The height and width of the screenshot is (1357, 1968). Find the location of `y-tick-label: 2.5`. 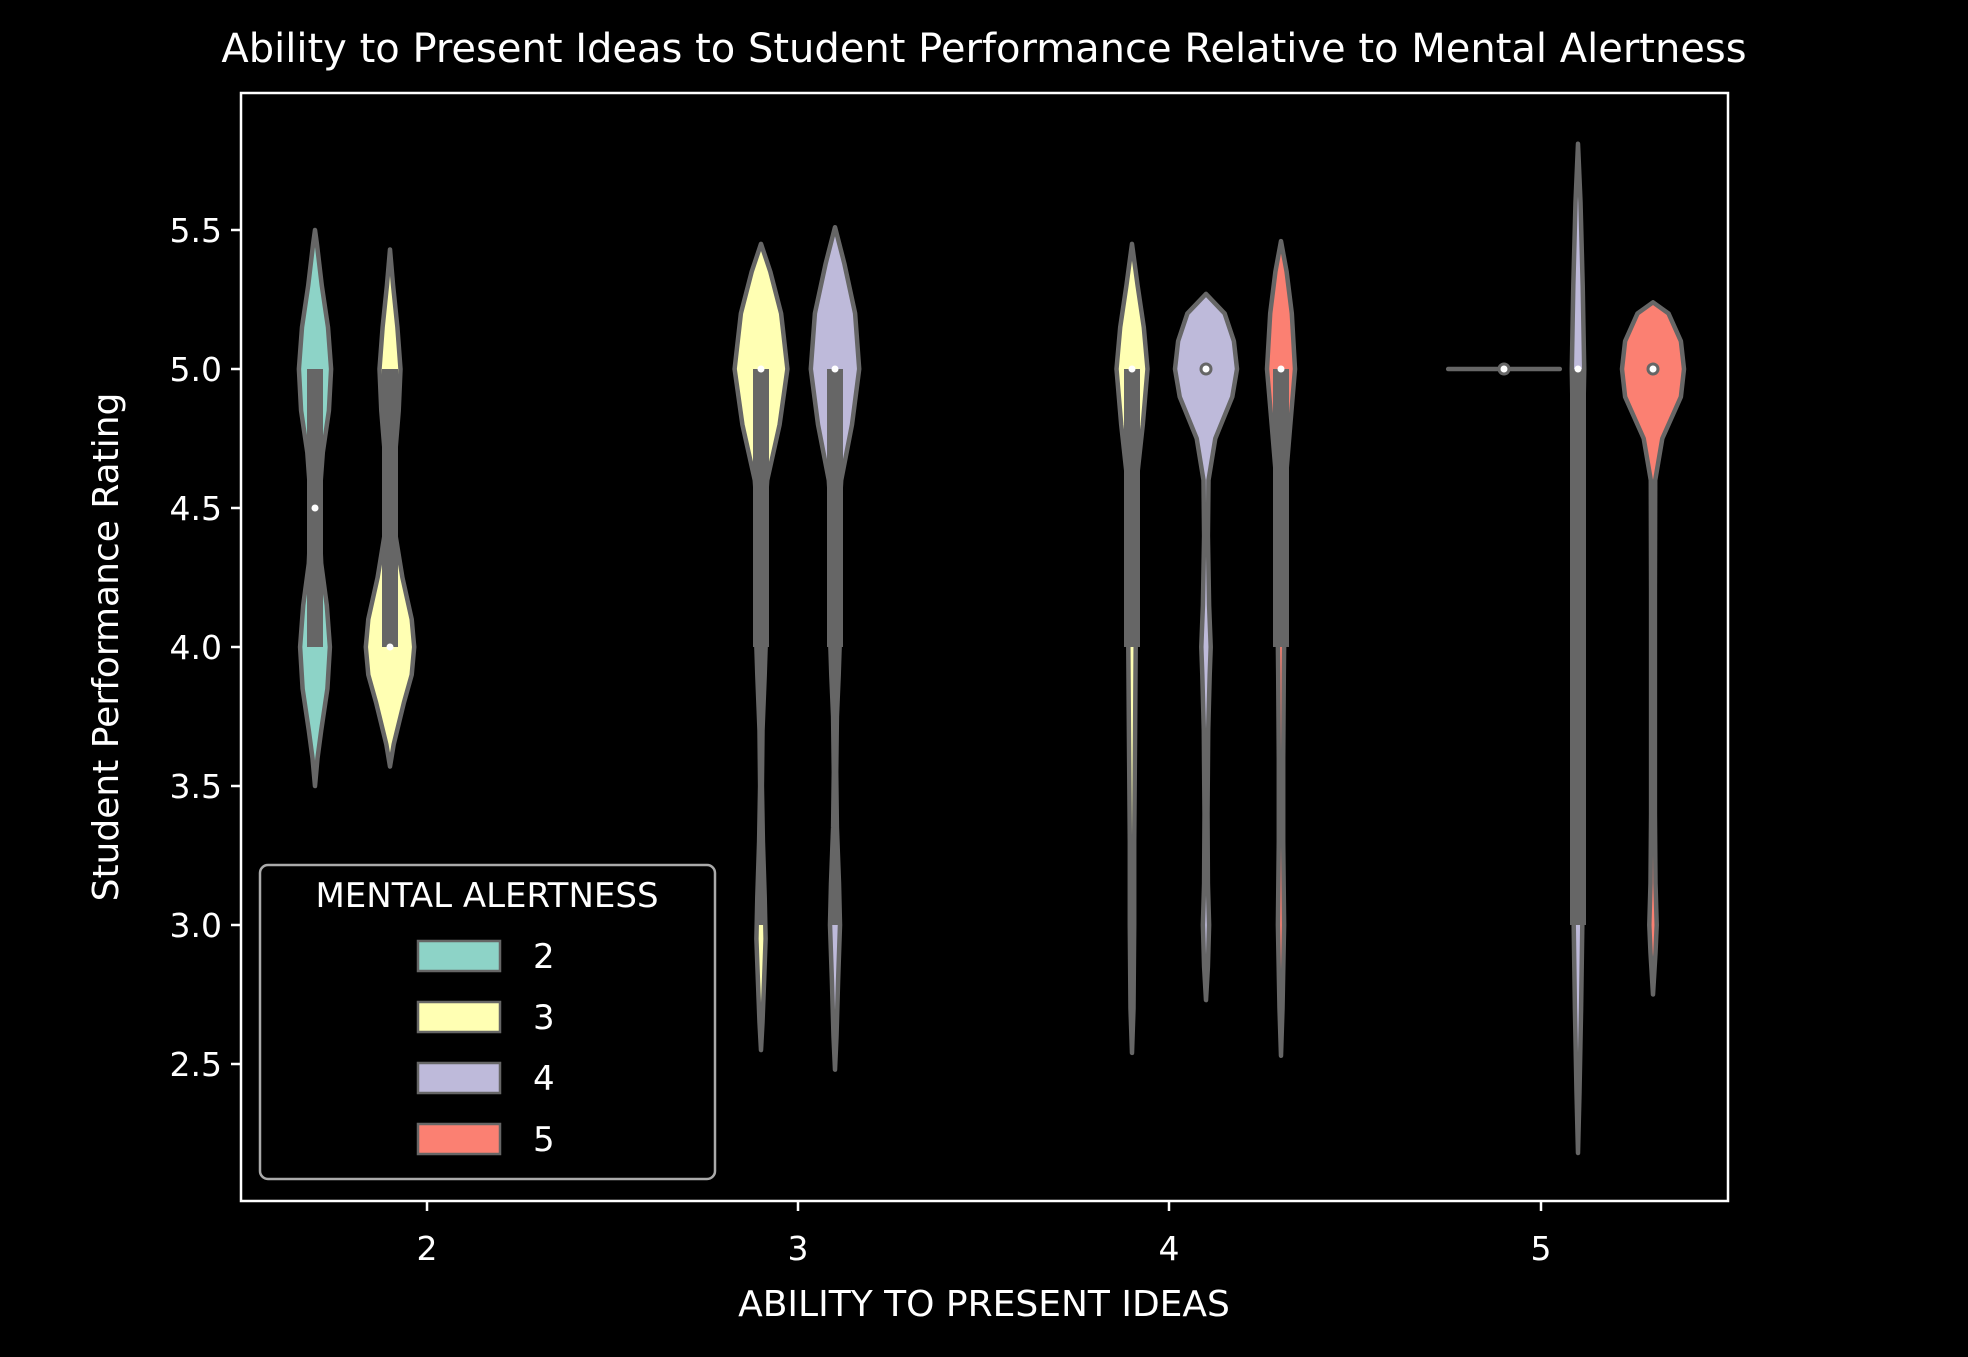

y-tick-label: 2.5 is located at coordinates (196, 1064).